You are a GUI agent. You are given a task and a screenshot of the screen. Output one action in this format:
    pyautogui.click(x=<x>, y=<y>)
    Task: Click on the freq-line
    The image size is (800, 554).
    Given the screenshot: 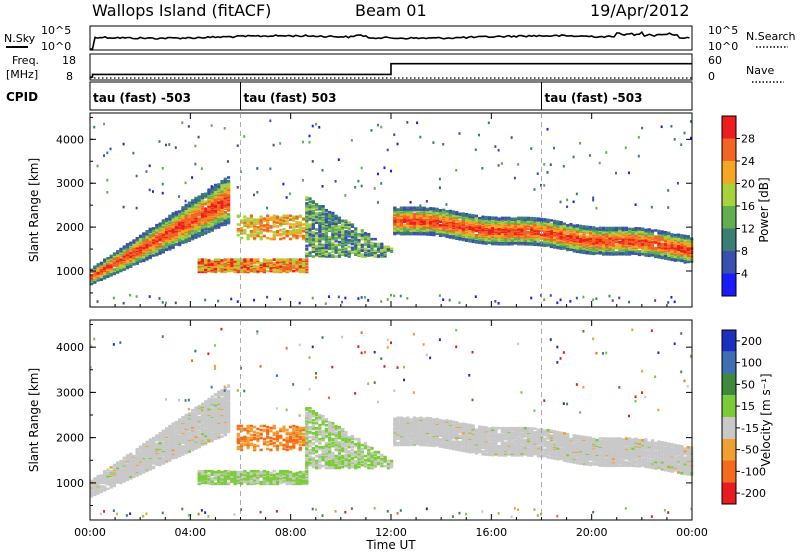 What is the action you would take?
    pyautogui.click(x=391, y=70)
    